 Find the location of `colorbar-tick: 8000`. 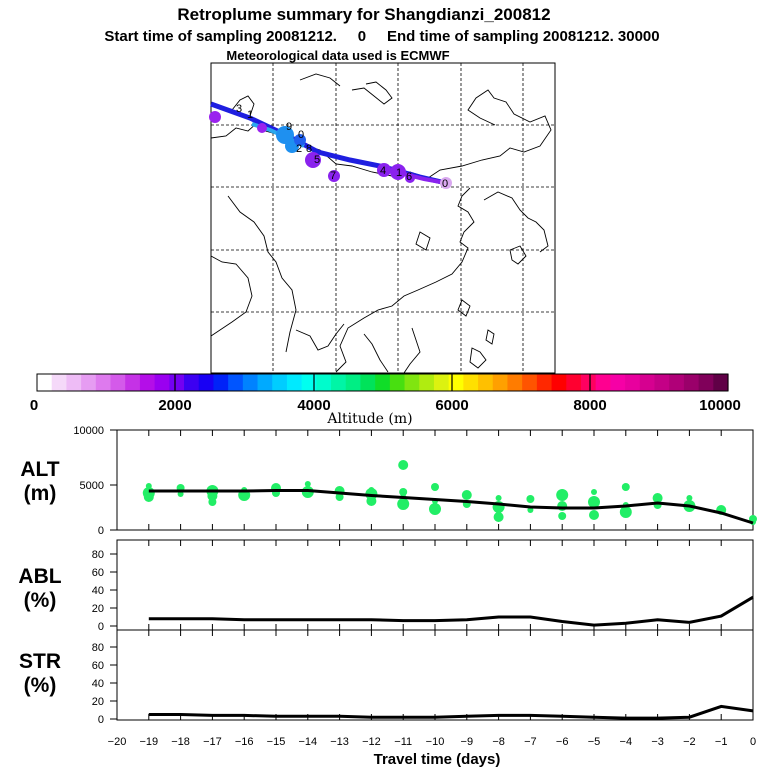

colorbar-tick: 8000 is located at coordinates (589, 405).